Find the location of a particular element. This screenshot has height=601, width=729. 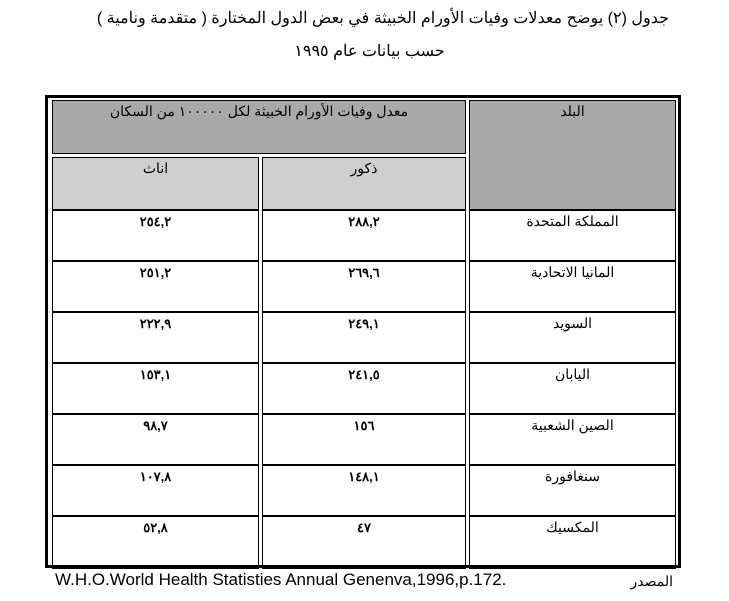

row-country: اليابان is located at coordinates (572, 388).